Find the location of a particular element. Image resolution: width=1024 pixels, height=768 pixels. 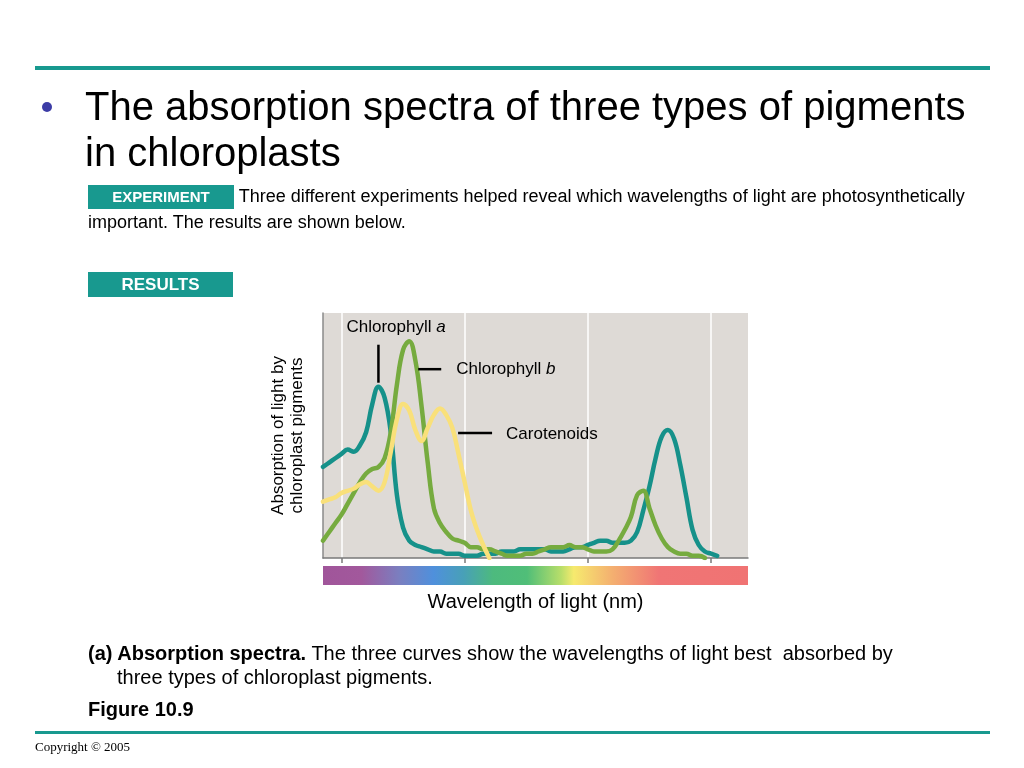

text: (a) Absorption spectra. The three curves show the wavelengths of light best absorbed by three types of chloroplast pigments. is located at coordinates (491, 665).